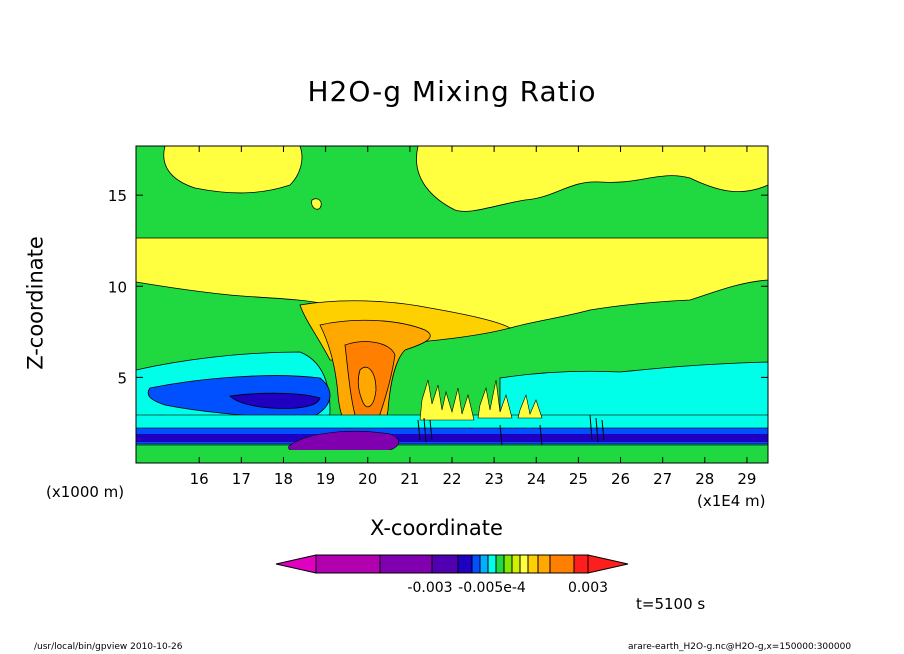 This screenshot has width=904, height=654. Describe the element at coordinates (316, 204) in the screenshot. I see `field-yellow-small` at that location.